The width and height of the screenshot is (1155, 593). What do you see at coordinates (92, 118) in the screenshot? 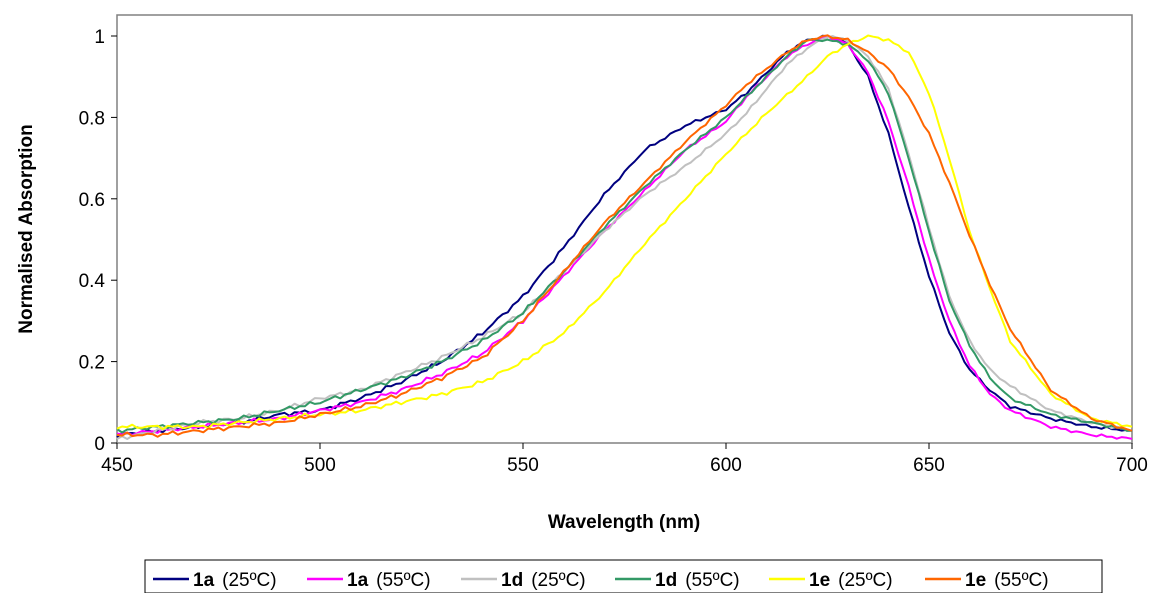
I see `y-tick-label: 0.8` at bounding box center [92, 118].